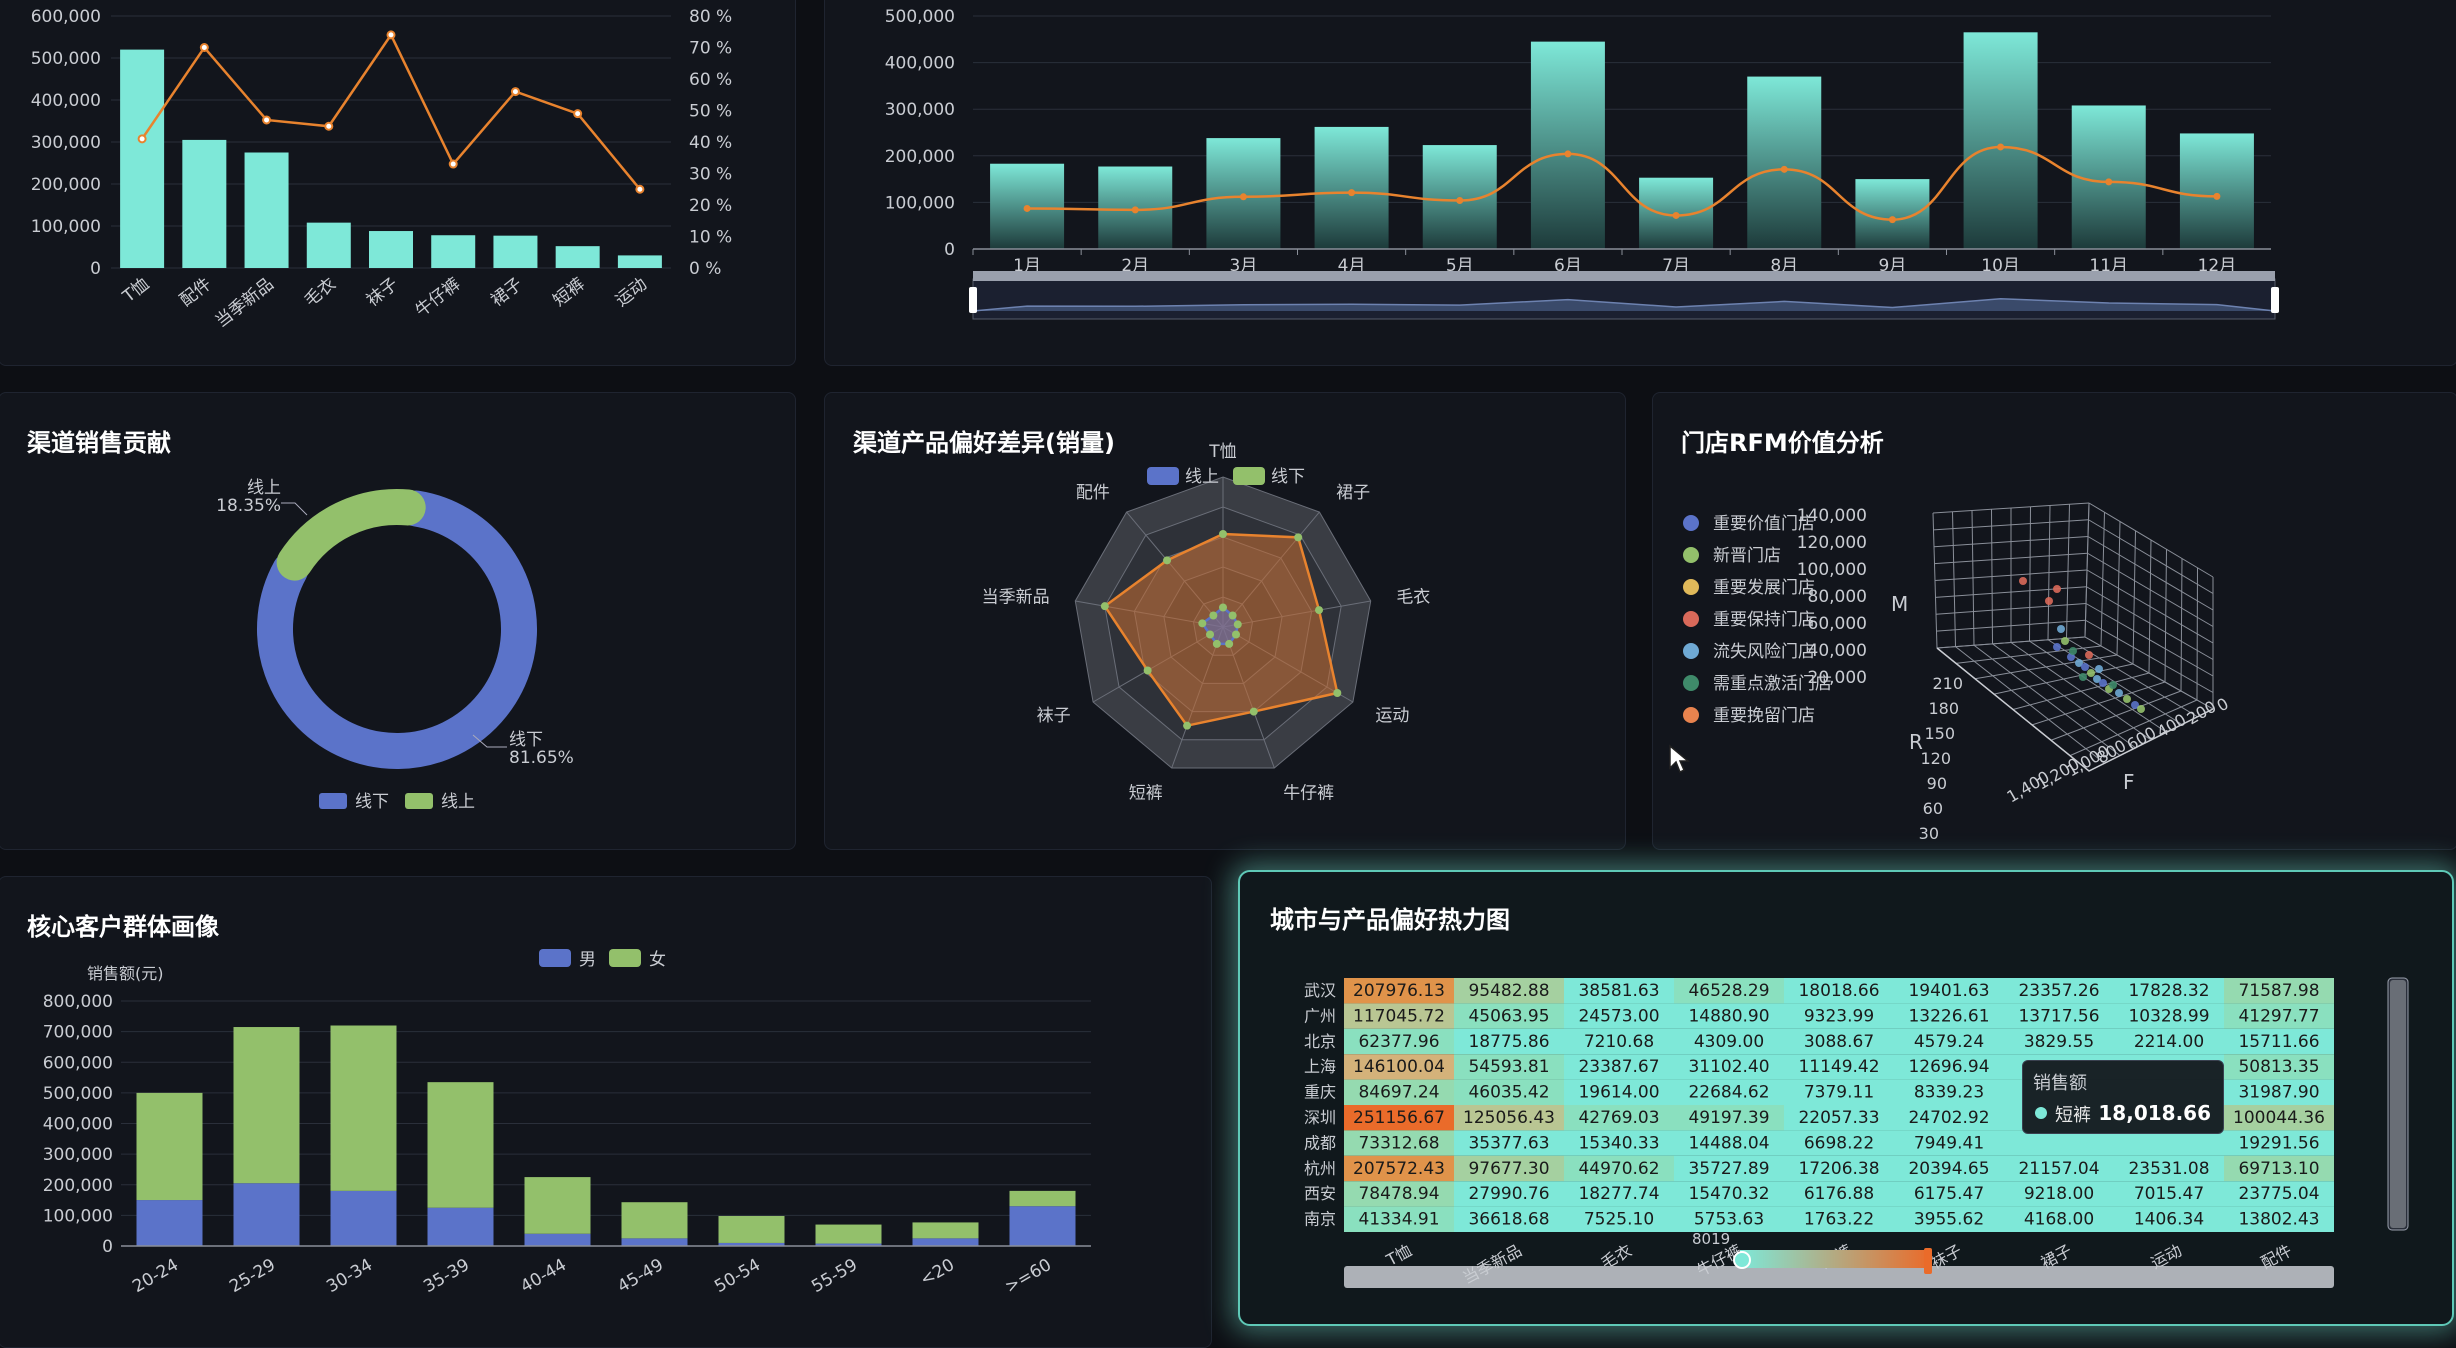  What do you see at coordinates (557, 1205) in the screenshot?
I see `bar-female` at bounding box center [557, 1205].